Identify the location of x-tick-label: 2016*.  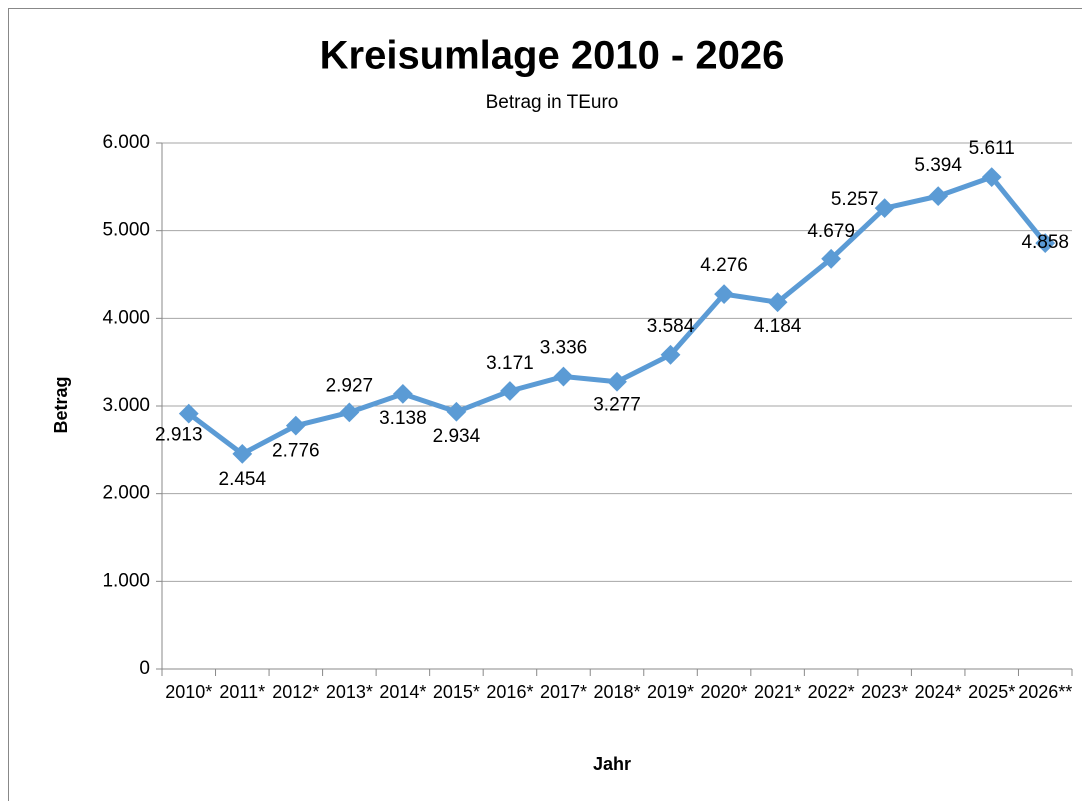
(509, 692).